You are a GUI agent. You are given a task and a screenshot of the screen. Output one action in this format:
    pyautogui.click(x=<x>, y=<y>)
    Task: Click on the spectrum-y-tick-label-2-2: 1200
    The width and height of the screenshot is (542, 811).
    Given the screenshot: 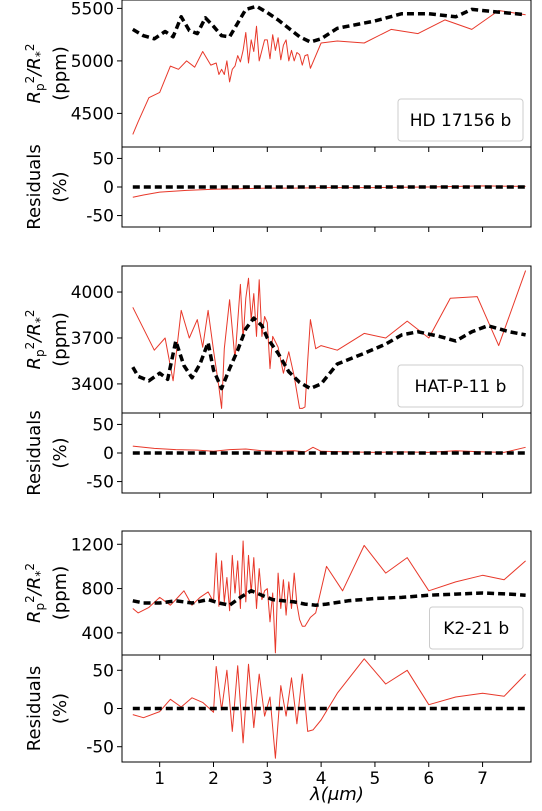 What is the action you would take?
    pyautogui.click(x=92, y=545)
    